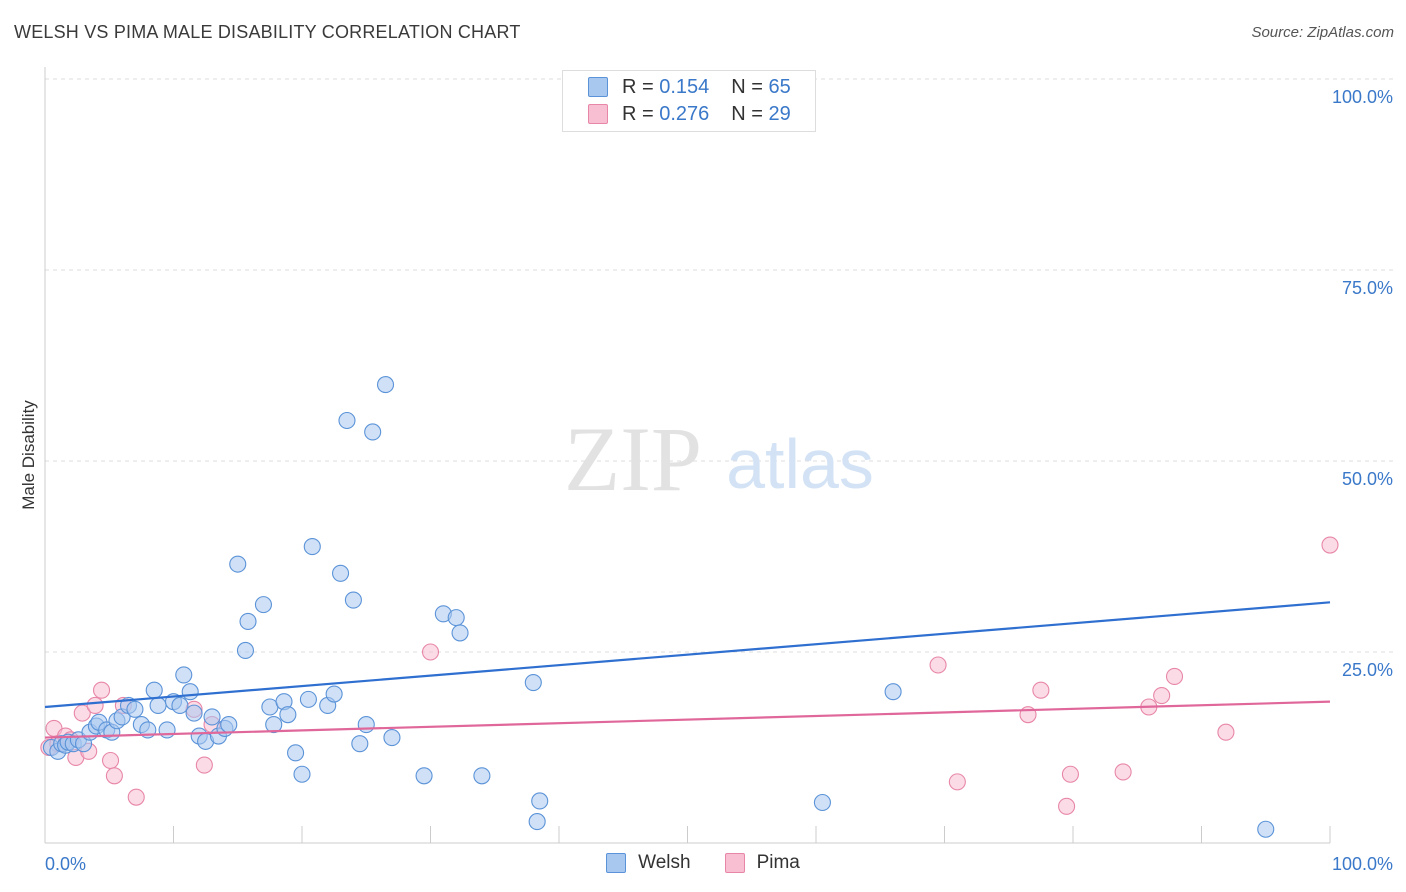  I want to click on pima-legend-label: Pima, so click(778, 862).